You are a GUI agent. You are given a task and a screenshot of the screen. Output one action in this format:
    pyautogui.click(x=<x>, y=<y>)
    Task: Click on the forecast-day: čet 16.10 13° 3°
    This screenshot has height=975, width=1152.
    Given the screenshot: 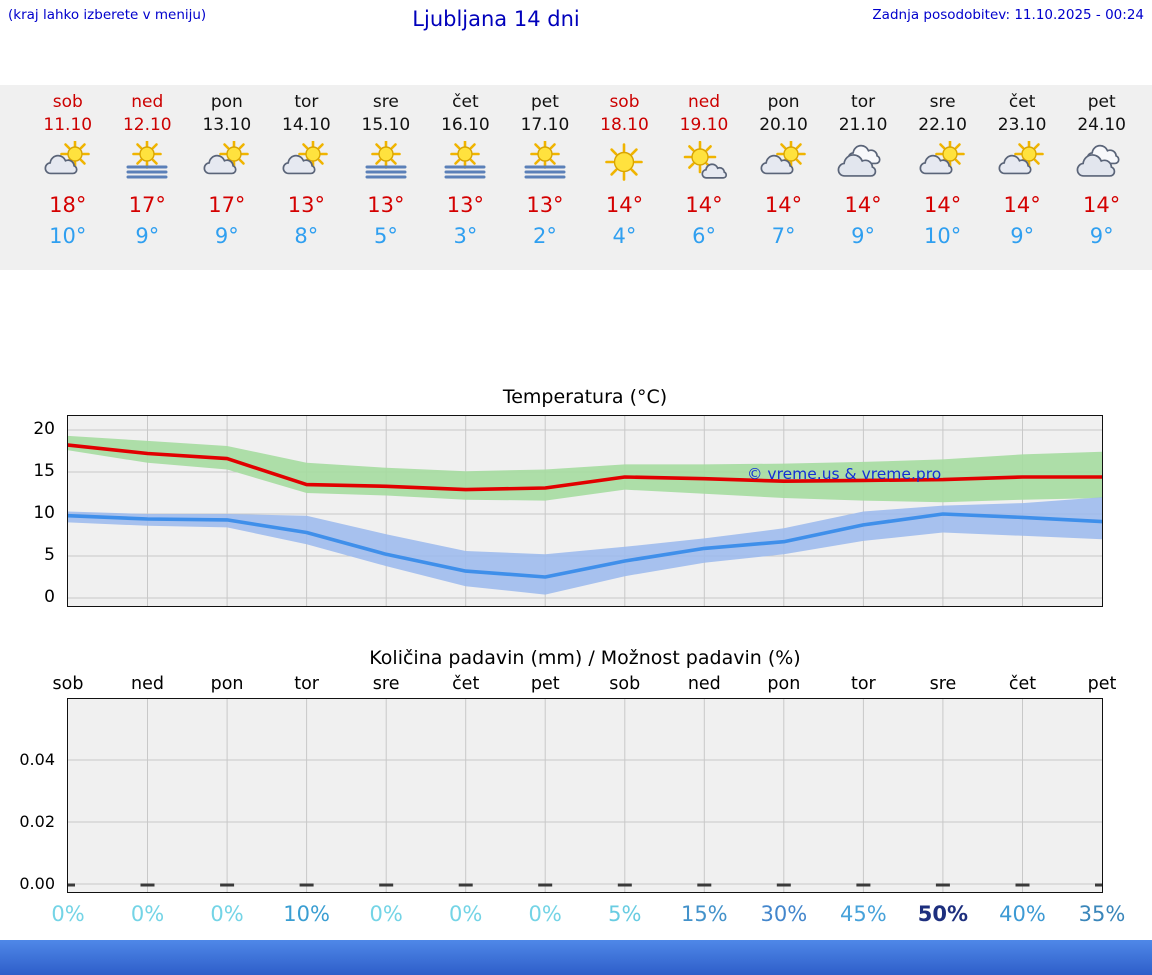 What is the action you would take?
    pyautogui.click(x=466, y=177)
    